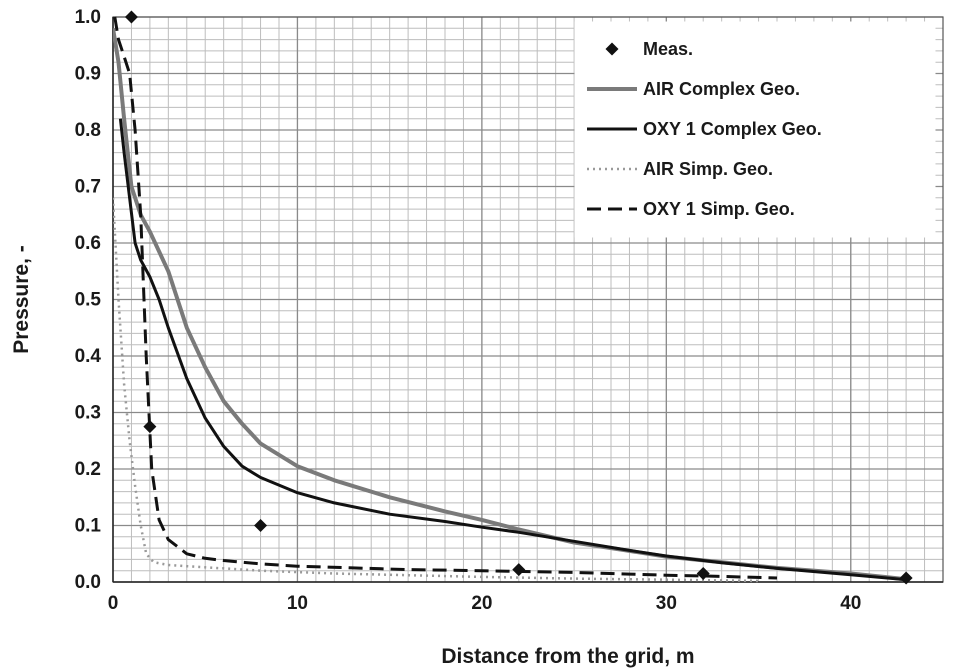  What do you see at coordinates (113, 603) in the screenshot?
I see `x-tick-label: 0` at bounding box center [113, 603].